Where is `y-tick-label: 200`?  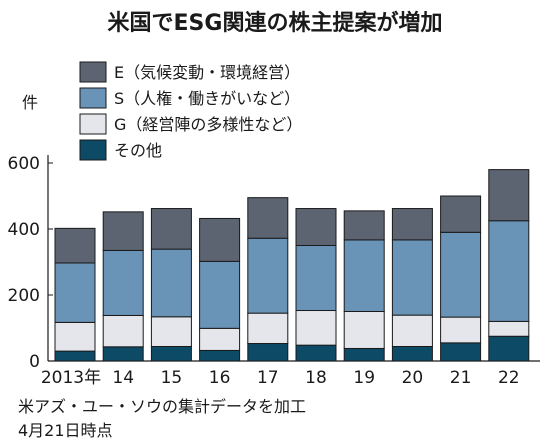
y-tick-label: 200 is located at coordinates (24, 296).